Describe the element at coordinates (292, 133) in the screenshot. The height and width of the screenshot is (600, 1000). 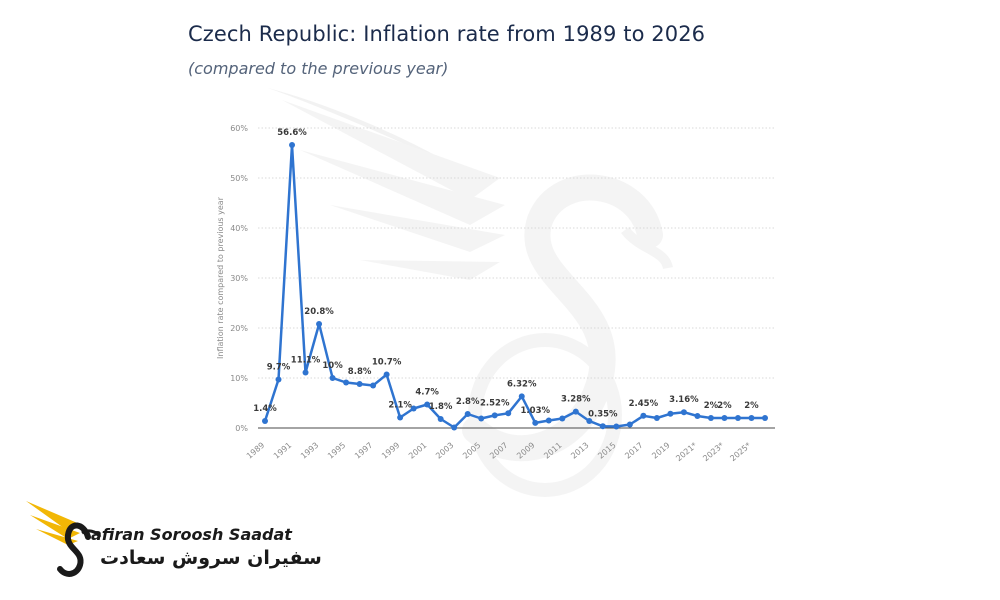
I see `data-label: 56.6%` at that location.